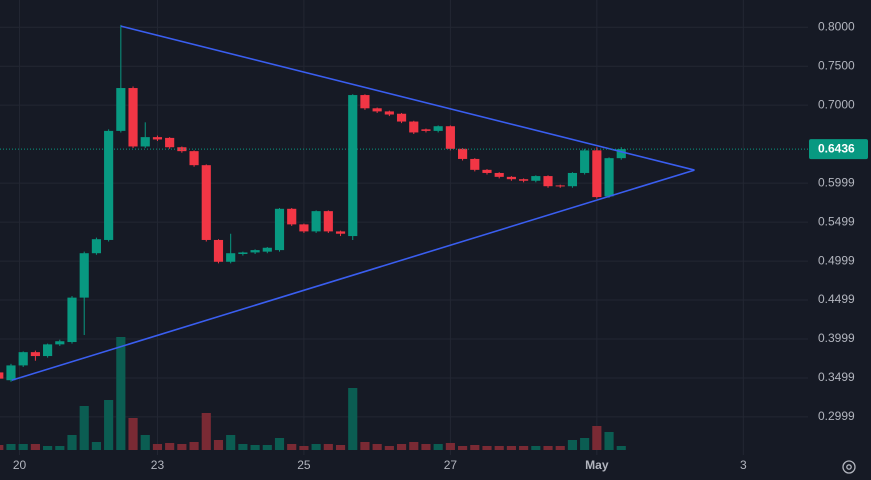 This screenshot has width=871, height=480. I want to click on x-tick-label: May, so click(597, 465).